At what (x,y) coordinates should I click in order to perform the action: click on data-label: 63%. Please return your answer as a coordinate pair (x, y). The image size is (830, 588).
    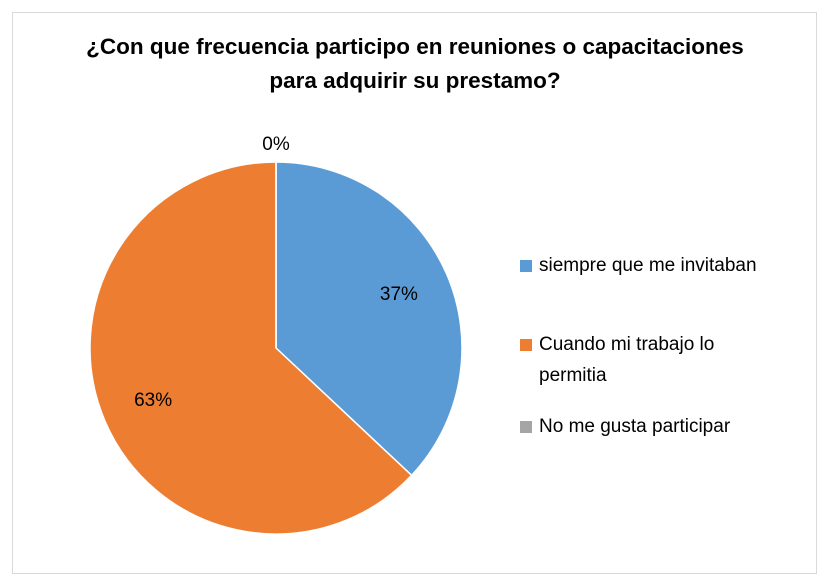
    Looking at the image, I should click on (153, 400).